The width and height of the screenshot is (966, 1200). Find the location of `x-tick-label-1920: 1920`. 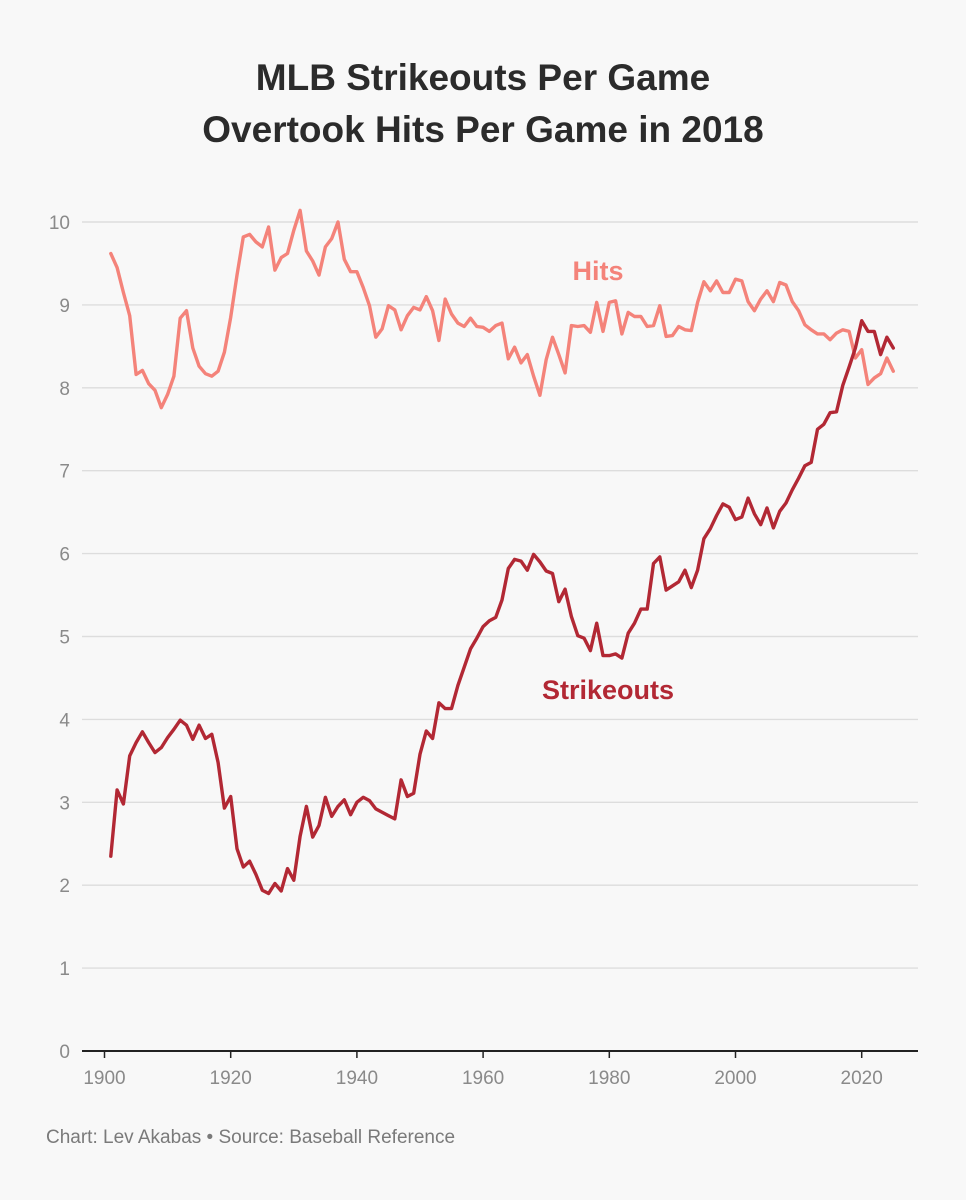

x-tick-label-1920: 1920 is located at coordinates (231, 1078).